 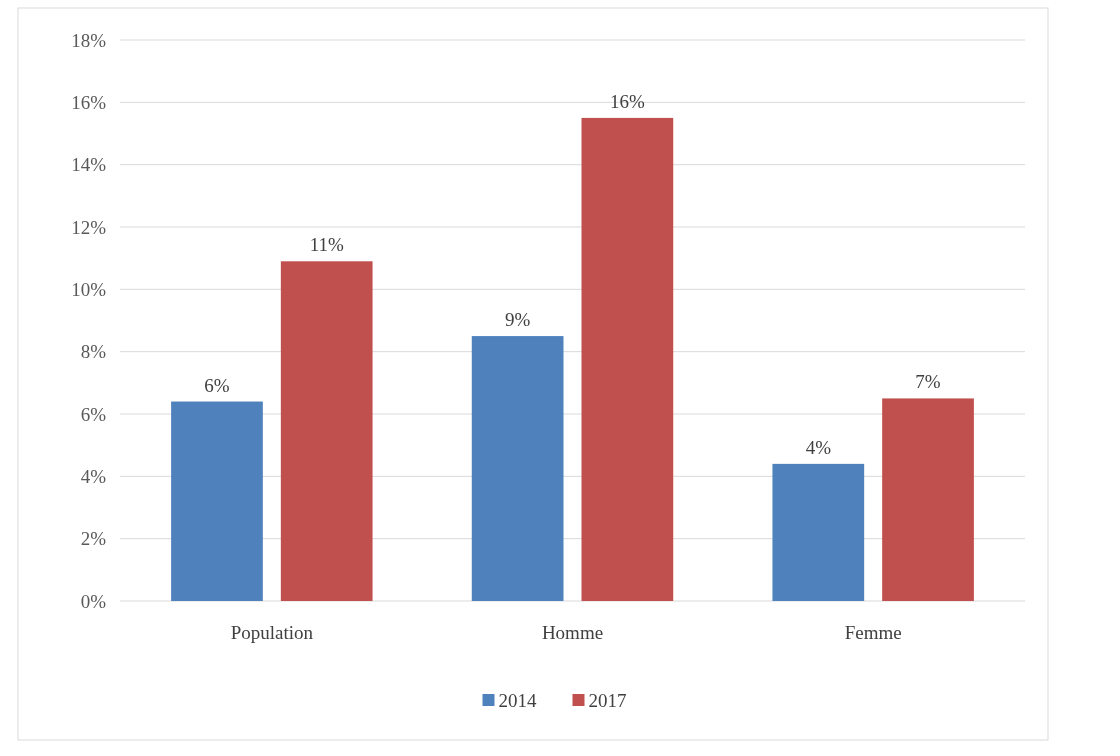 What do you see at coordinates (818, 447) in the screenshot?
I see `data-label: 4%` at bounding box center [818, 447].